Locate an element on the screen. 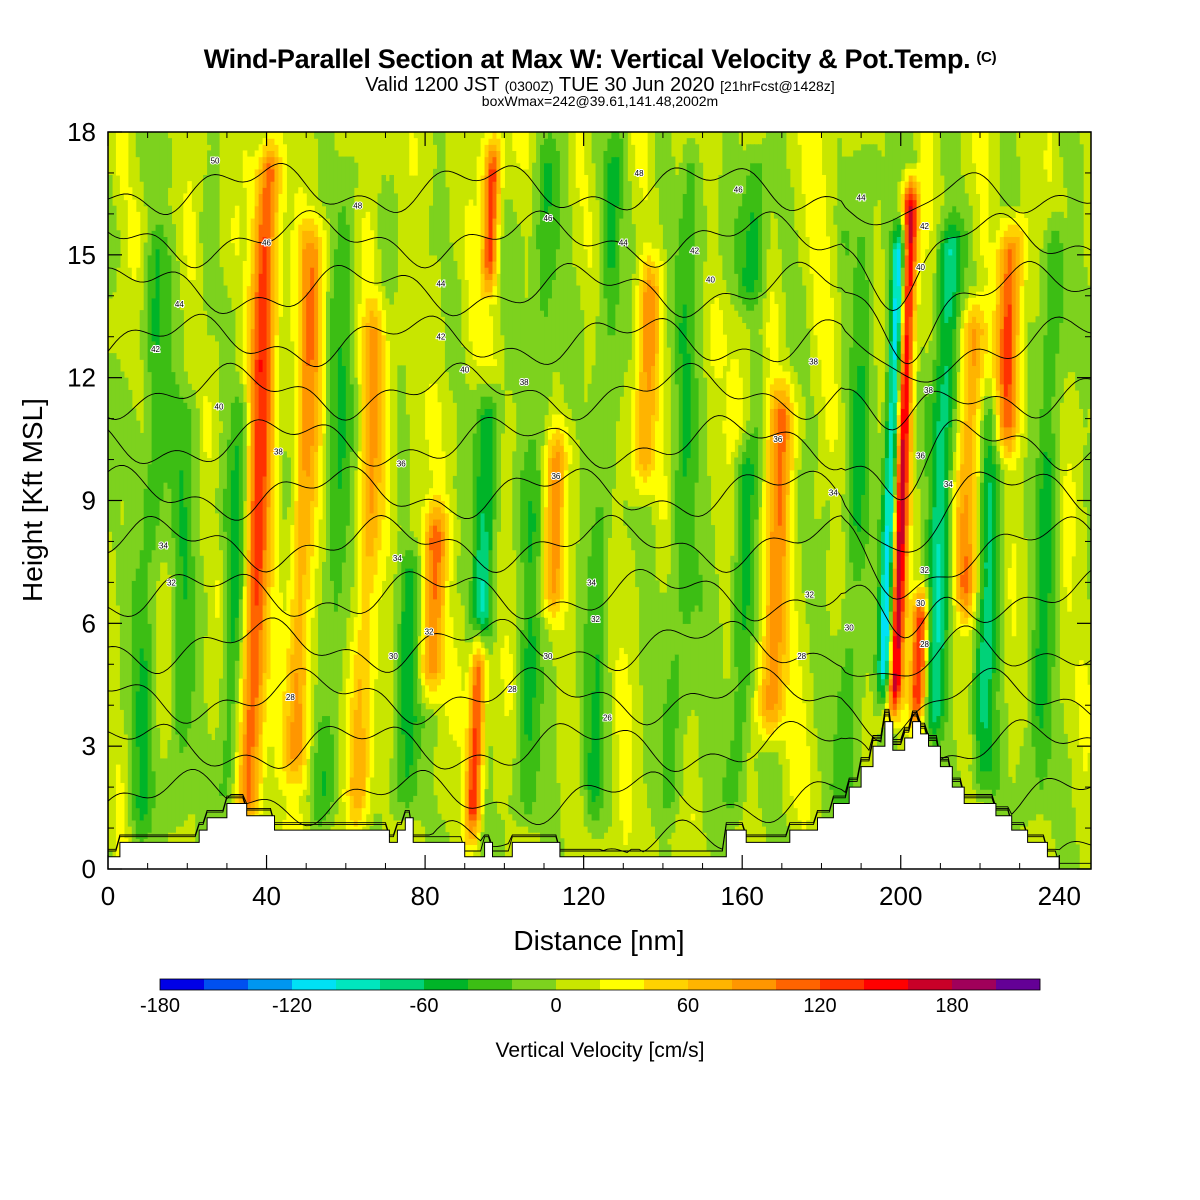 This screenshot has height=1200, width=1200. colorbar-tick-label: -60 is located at coordinates (424, 1006).